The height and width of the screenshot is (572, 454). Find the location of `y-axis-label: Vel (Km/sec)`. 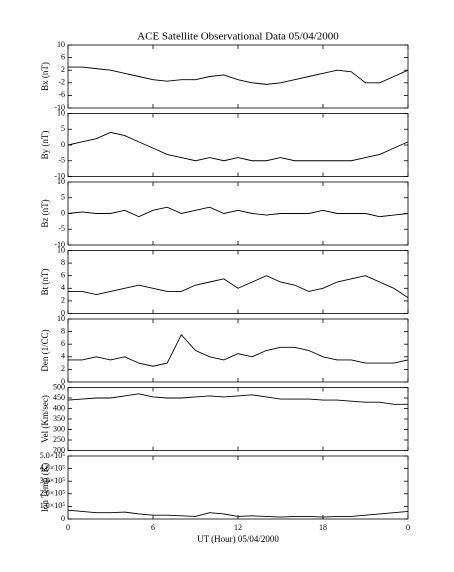

y-axis-label: Vel (Km/sec) is located at coordinates (45, 419).